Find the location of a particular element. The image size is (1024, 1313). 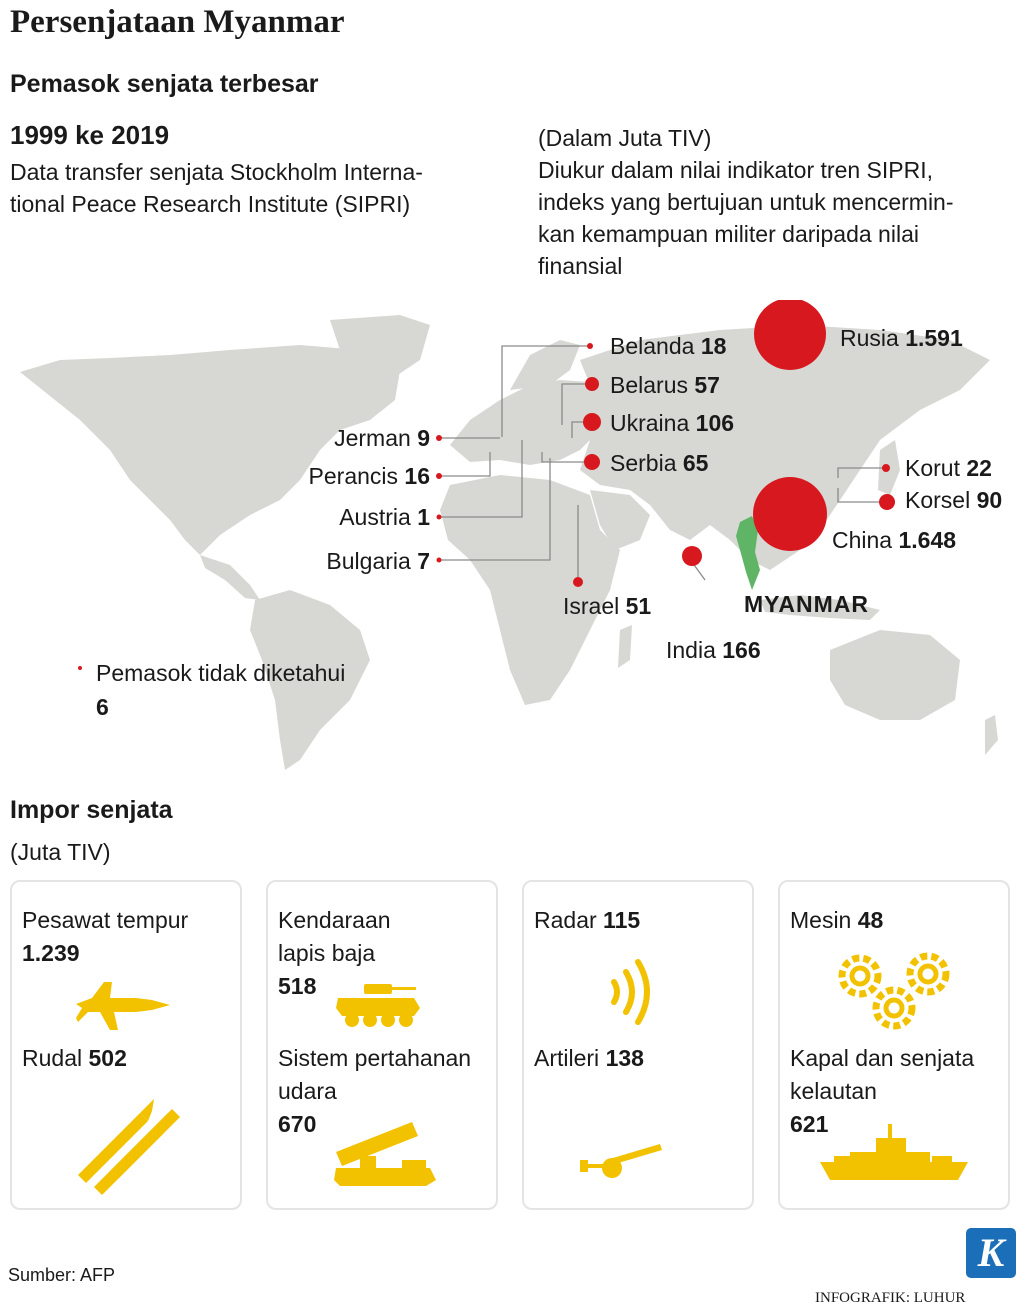

south-america is located at coordinates (310, 680).